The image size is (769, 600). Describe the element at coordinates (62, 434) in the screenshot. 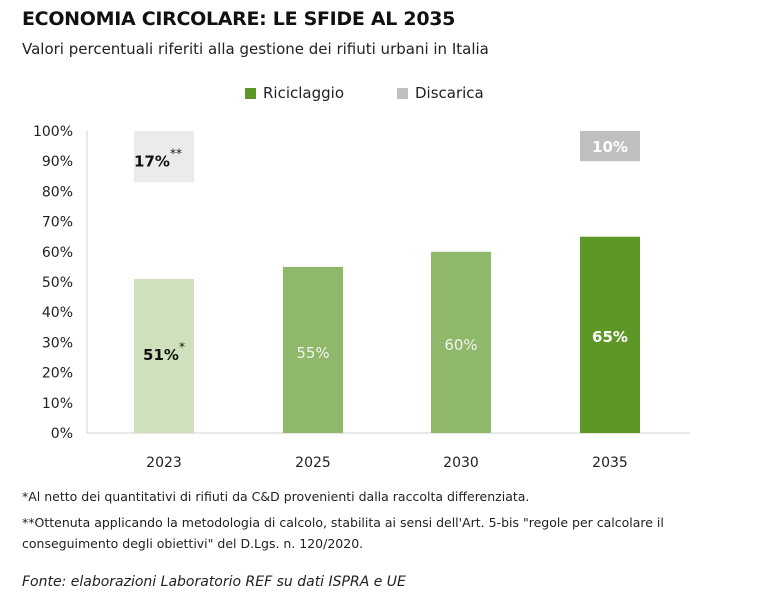

I see `y-tick-label: 0%` at that location.